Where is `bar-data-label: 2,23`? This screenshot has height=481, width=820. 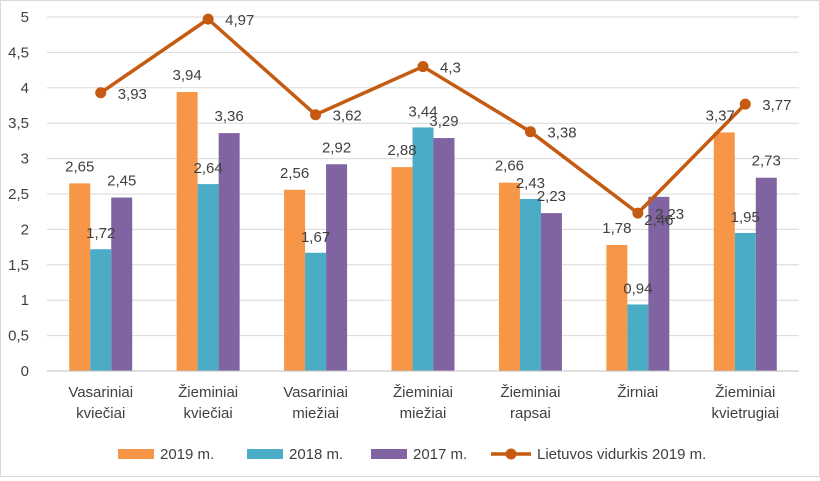
bar-data-label: 2,23 is located at coordinates (551, 196).